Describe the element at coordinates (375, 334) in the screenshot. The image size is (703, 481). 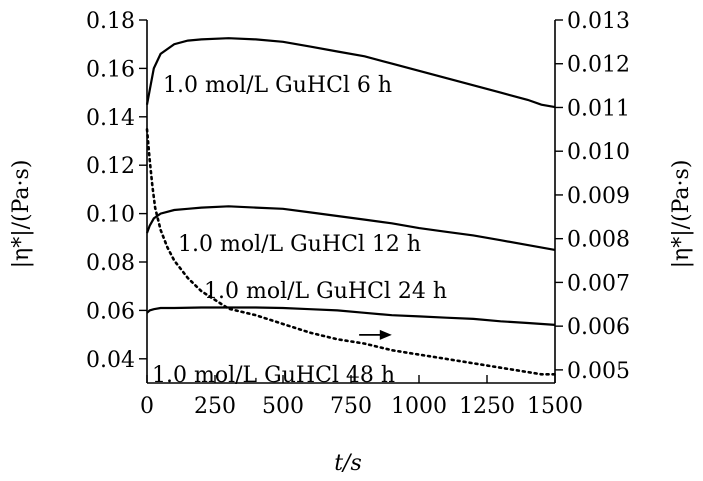
I see `annotations` at that location.